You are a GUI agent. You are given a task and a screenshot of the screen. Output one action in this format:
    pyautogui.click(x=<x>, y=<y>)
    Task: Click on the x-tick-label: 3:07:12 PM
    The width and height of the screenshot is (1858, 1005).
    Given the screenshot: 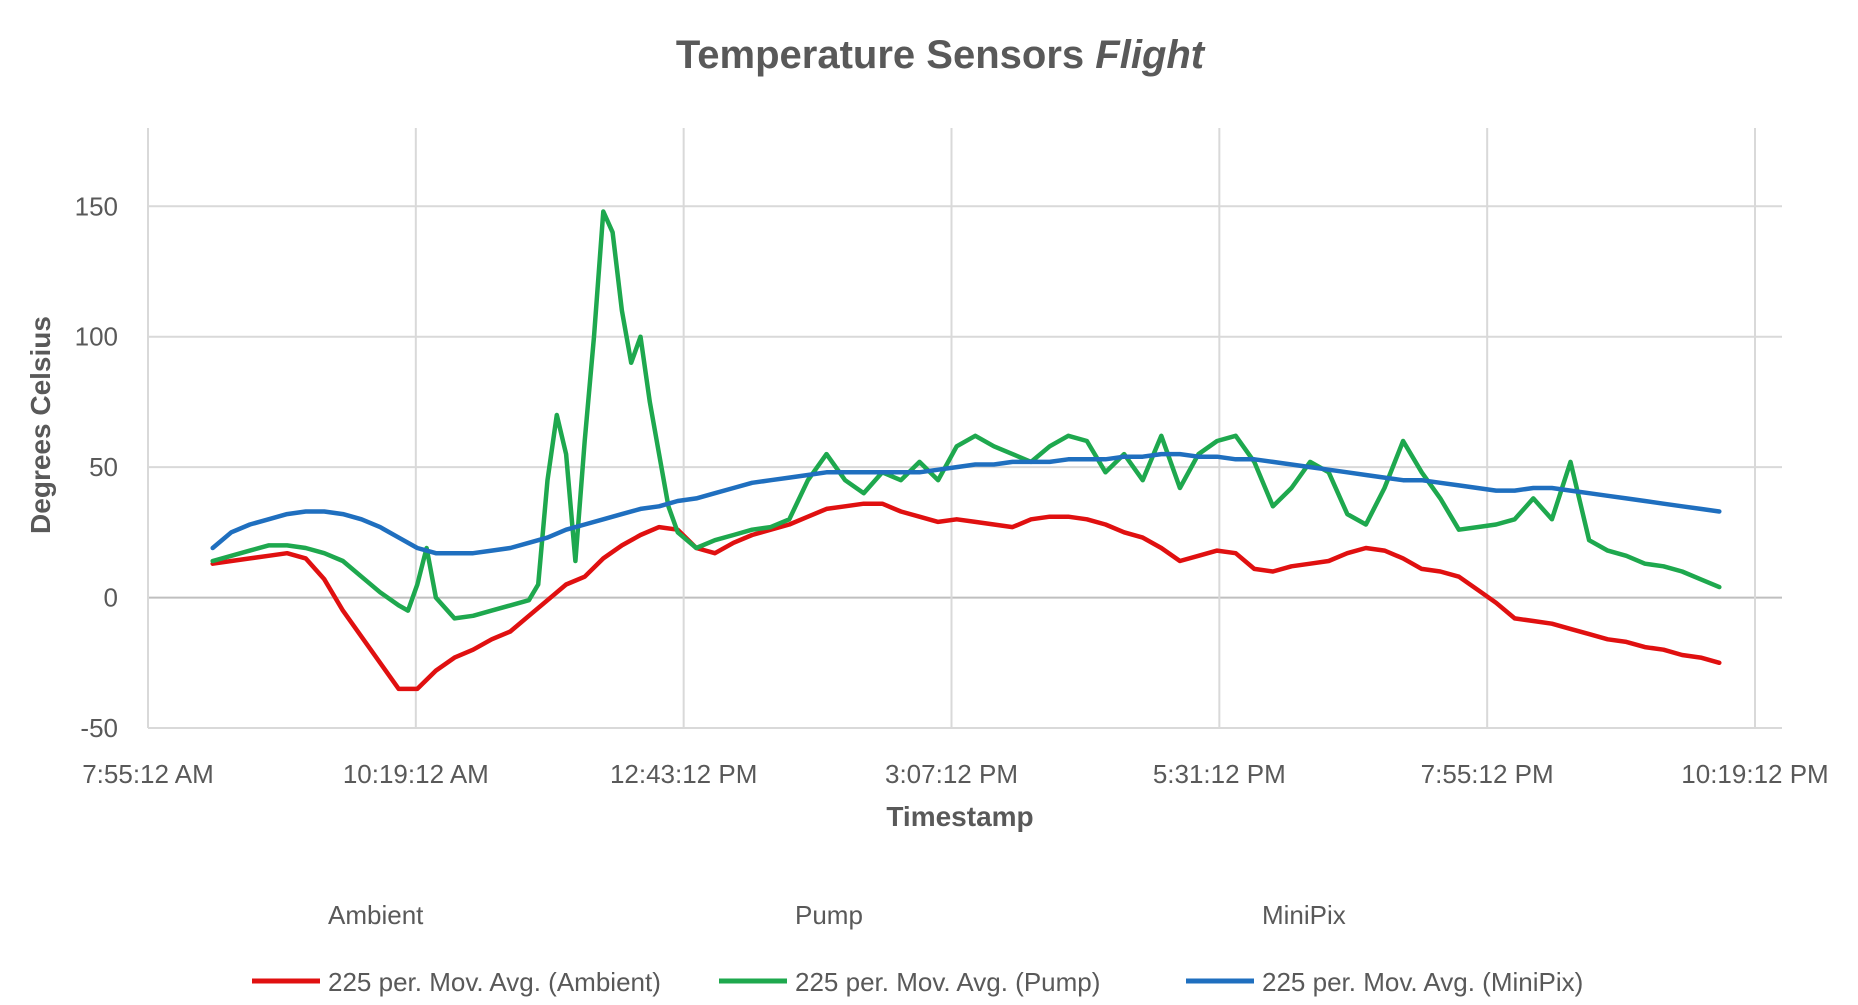 What is the action you would take?
    pyautogui.click(x=951, y=774)
    